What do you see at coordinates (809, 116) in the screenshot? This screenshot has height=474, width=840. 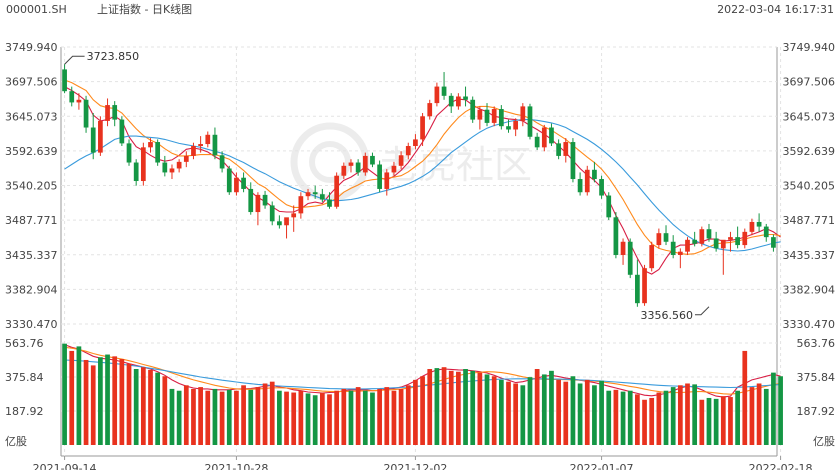 I see `price-tick-label-right: 3645.073` at bounding box center [809, 116].